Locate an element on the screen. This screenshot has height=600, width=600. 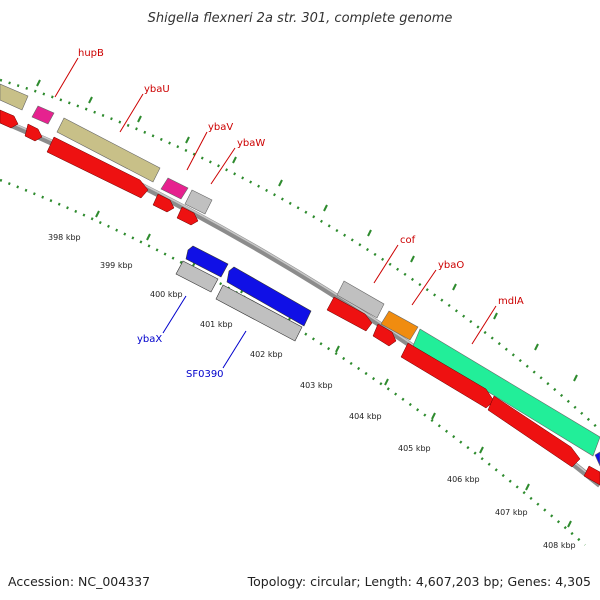
tick-label-401: 401 kbp is located at coordinates (216, 324).